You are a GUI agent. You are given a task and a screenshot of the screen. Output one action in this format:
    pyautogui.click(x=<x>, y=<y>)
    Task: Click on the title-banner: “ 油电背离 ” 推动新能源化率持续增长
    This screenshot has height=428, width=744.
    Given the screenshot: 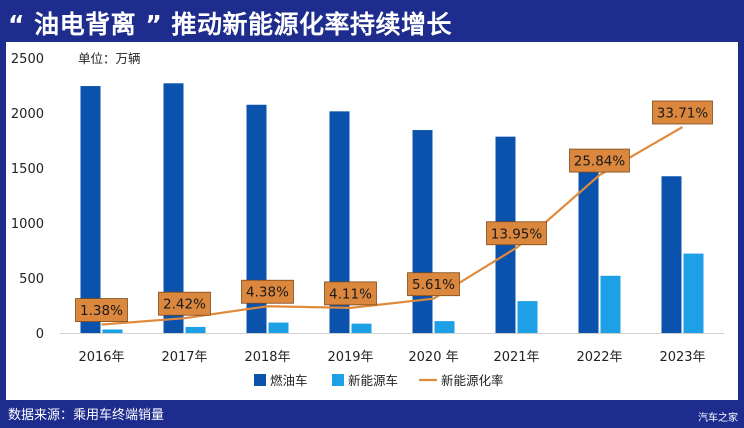 What is the action you would take?
    pyautogui.click(x=372, y=21)
    